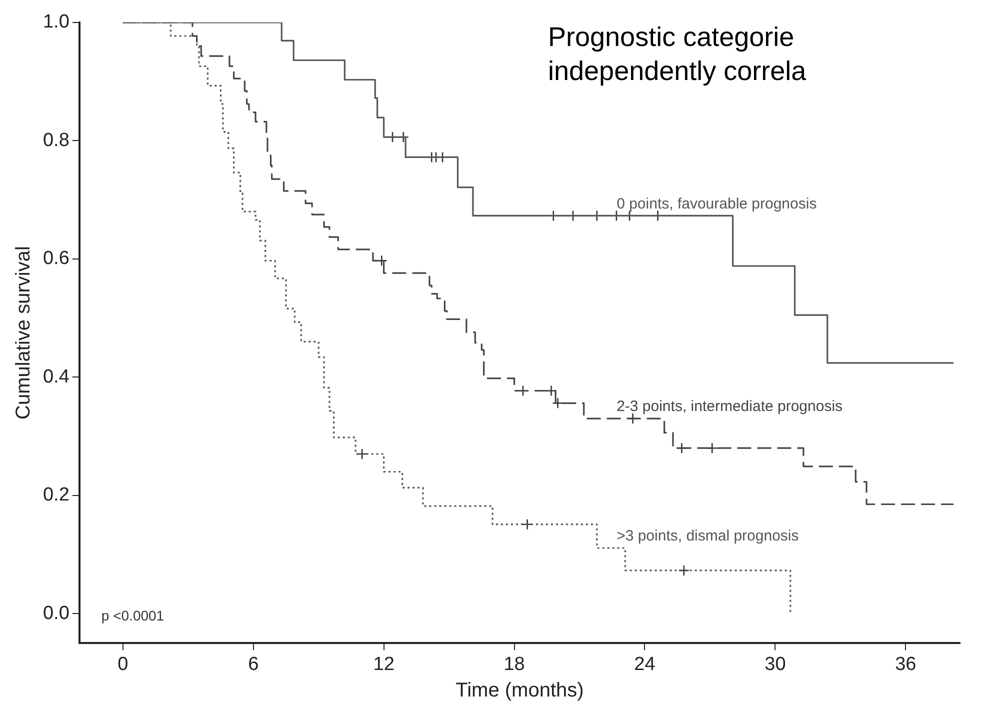 The height and width of the screenshot is (711, 988). Describe the element at coordinates (677, 54) in the screenshot. I see `text: Prognostic categorie independently correla` at that location.